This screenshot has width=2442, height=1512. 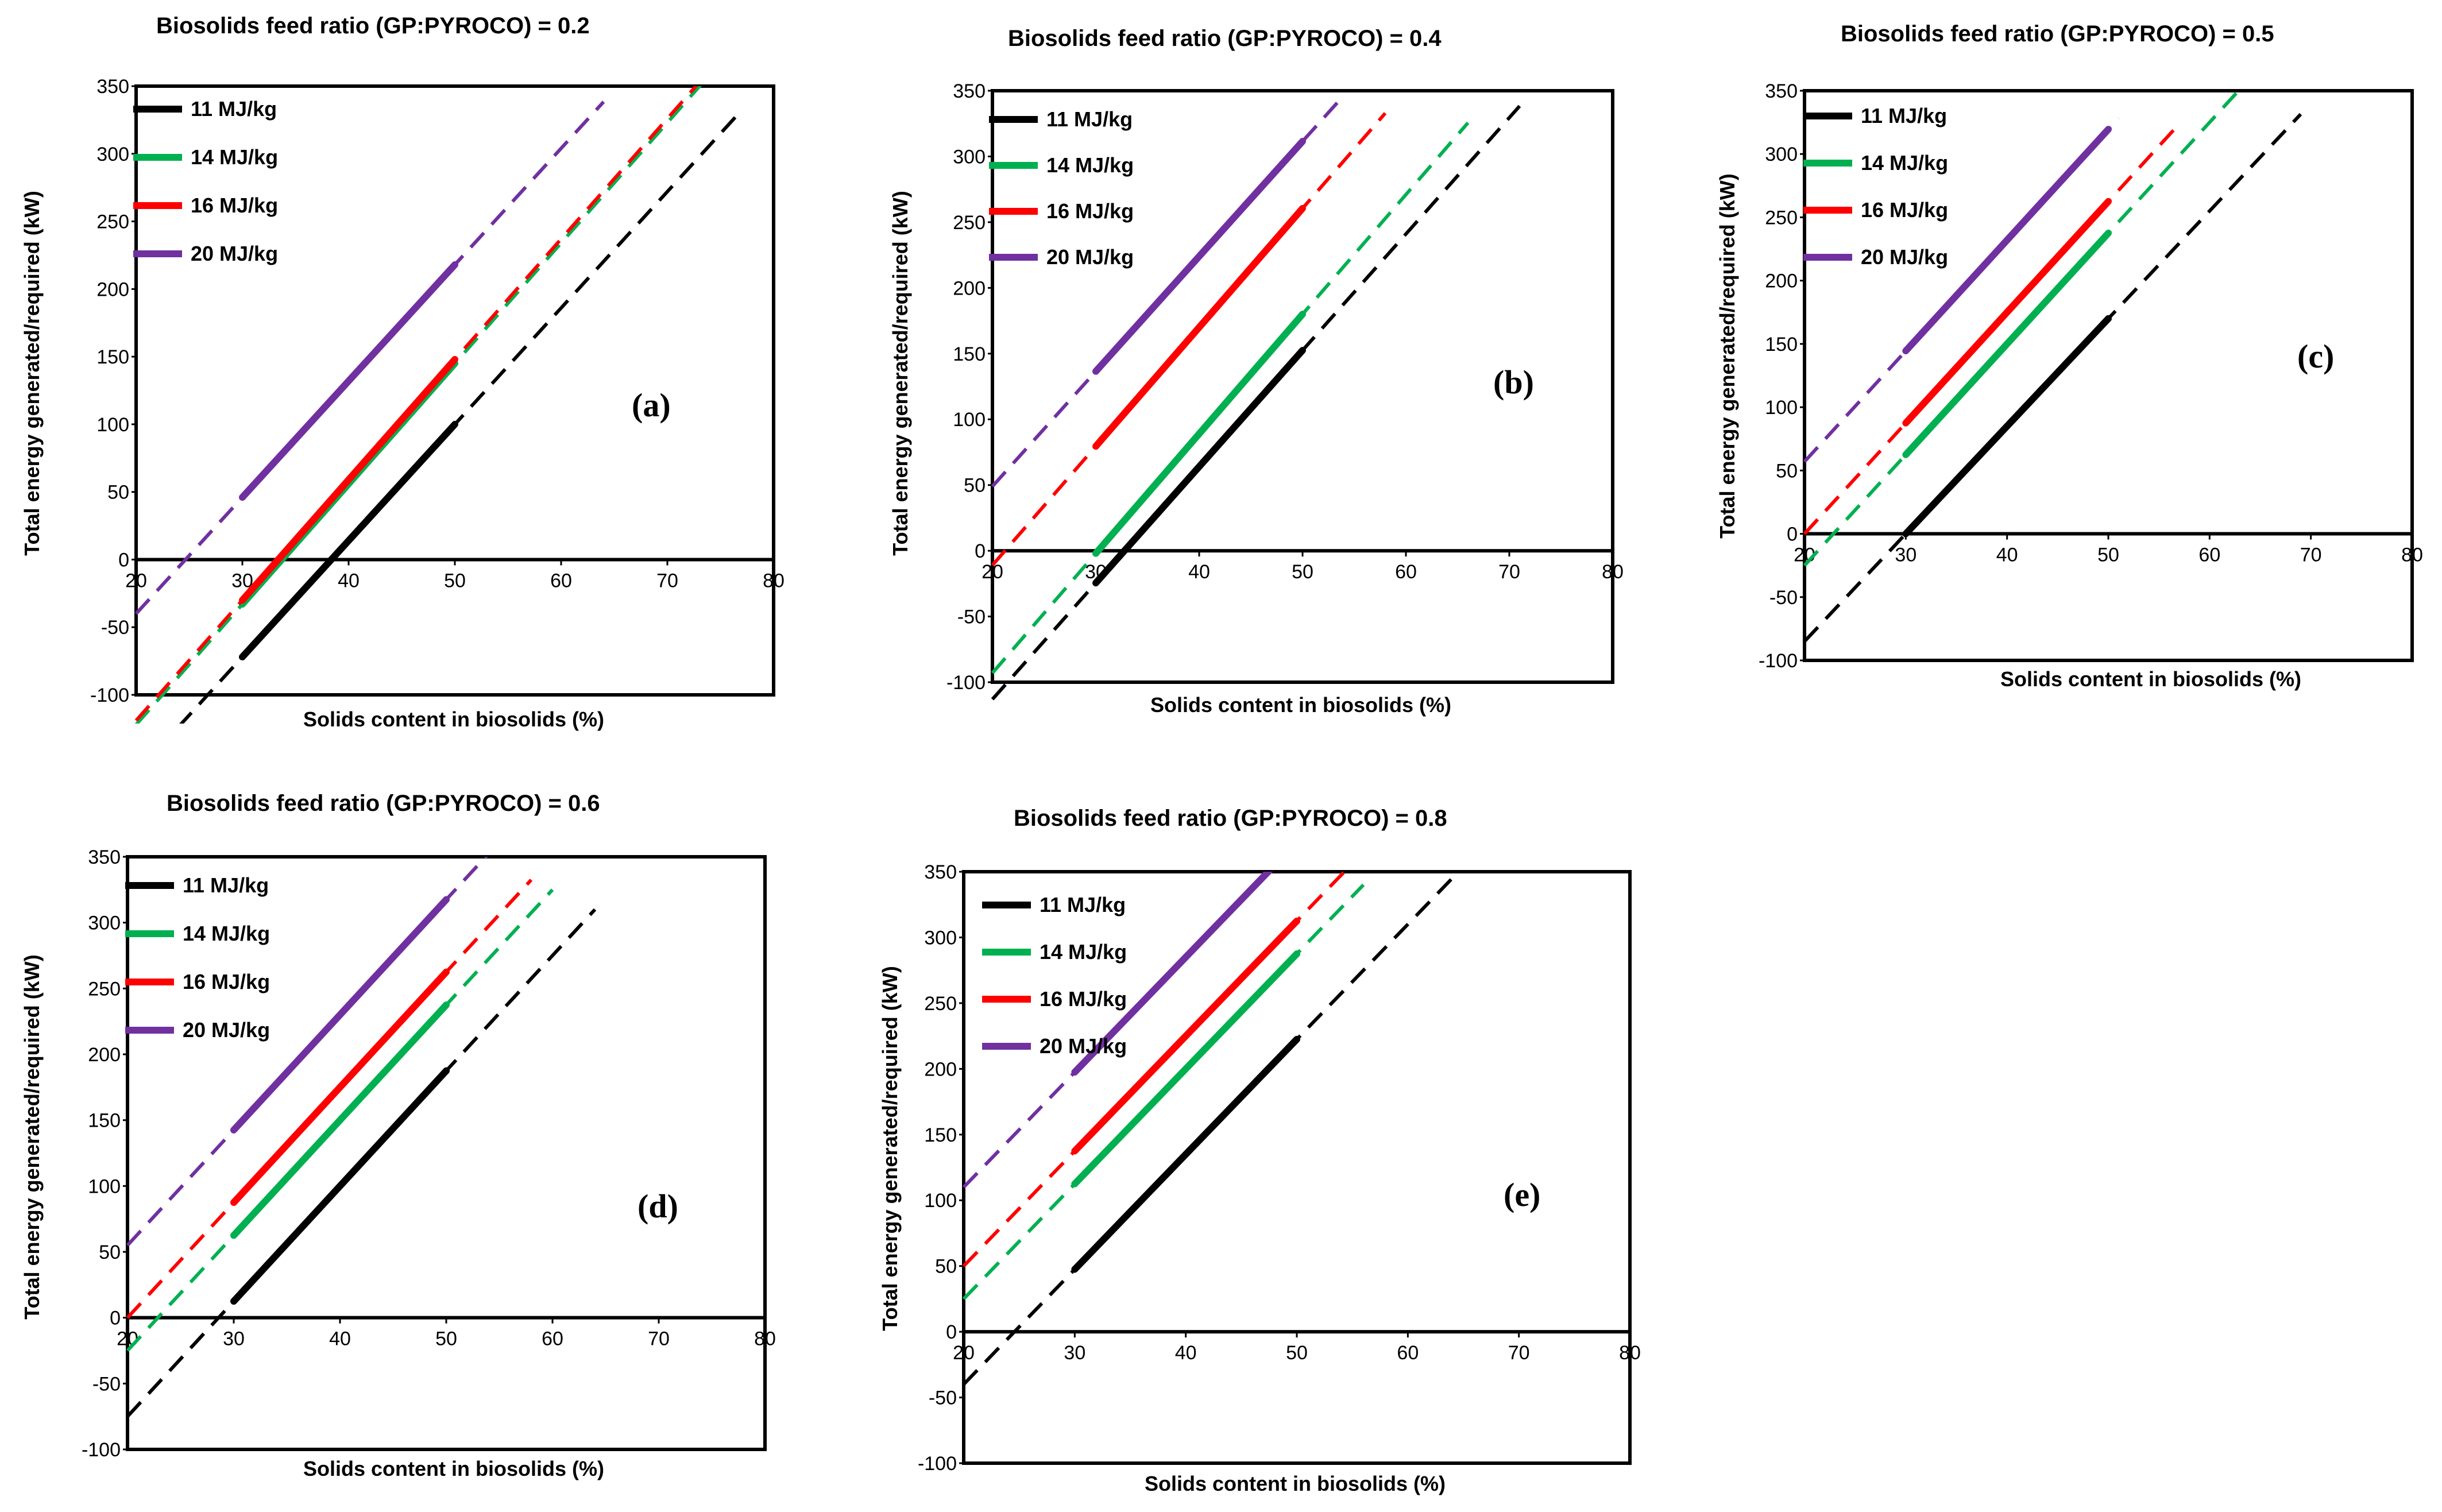 I want to click on panel-title: Biosolids feed ratio (GP:PYROCO) = 0.6, so click(x=383, y=803).